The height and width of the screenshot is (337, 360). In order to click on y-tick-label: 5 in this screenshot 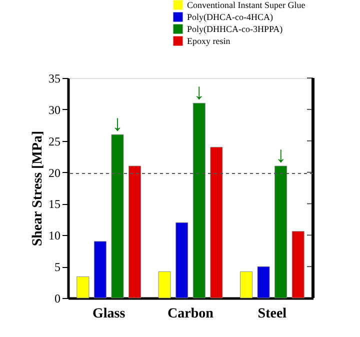, I will do `click(57, 267)`.